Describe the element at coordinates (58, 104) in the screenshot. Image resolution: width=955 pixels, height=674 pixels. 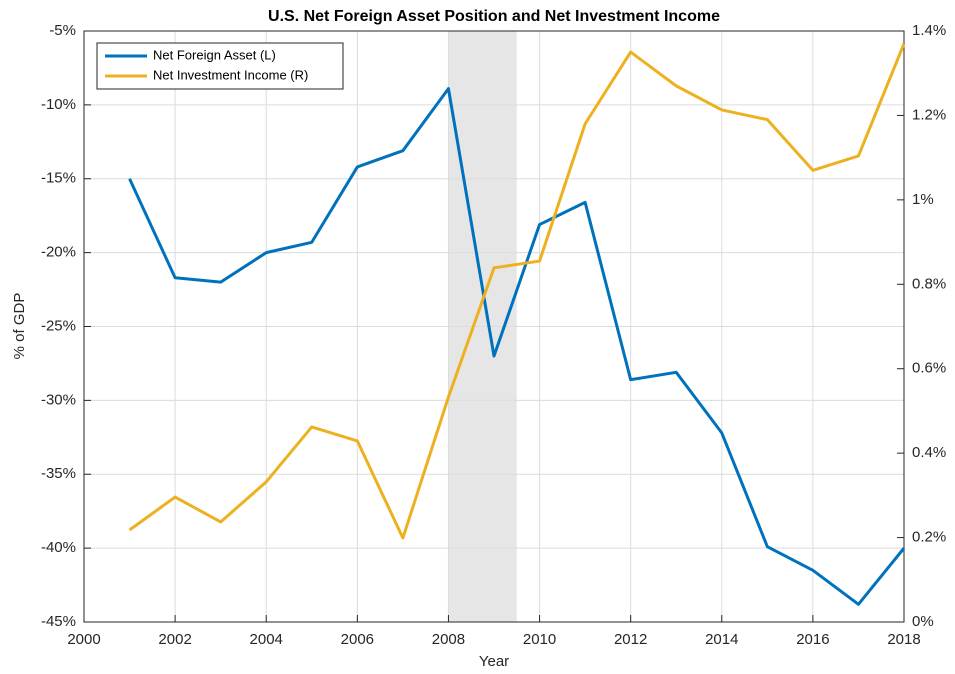
I see `y-tick-label: -10%` at that location.